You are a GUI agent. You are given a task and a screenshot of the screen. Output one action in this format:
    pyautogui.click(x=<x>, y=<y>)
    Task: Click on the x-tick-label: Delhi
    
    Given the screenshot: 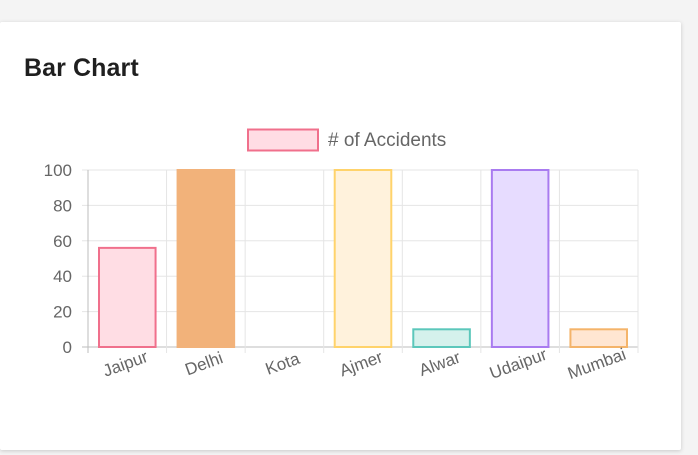 What is the action you would take?
    pyautogui.click(x=204, y=363)
    